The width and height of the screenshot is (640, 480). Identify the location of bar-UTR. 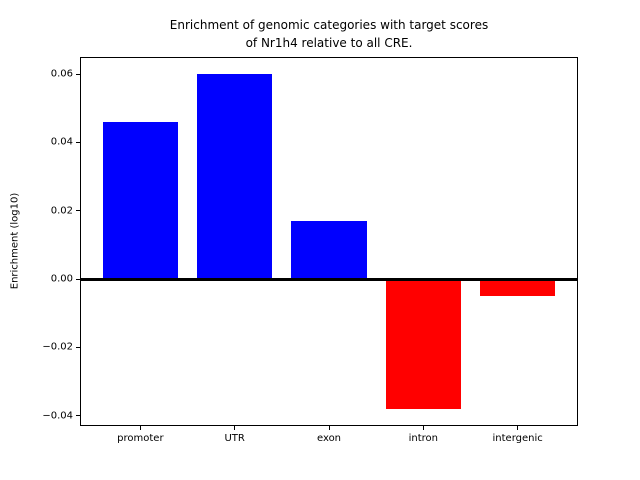
(234, 177).